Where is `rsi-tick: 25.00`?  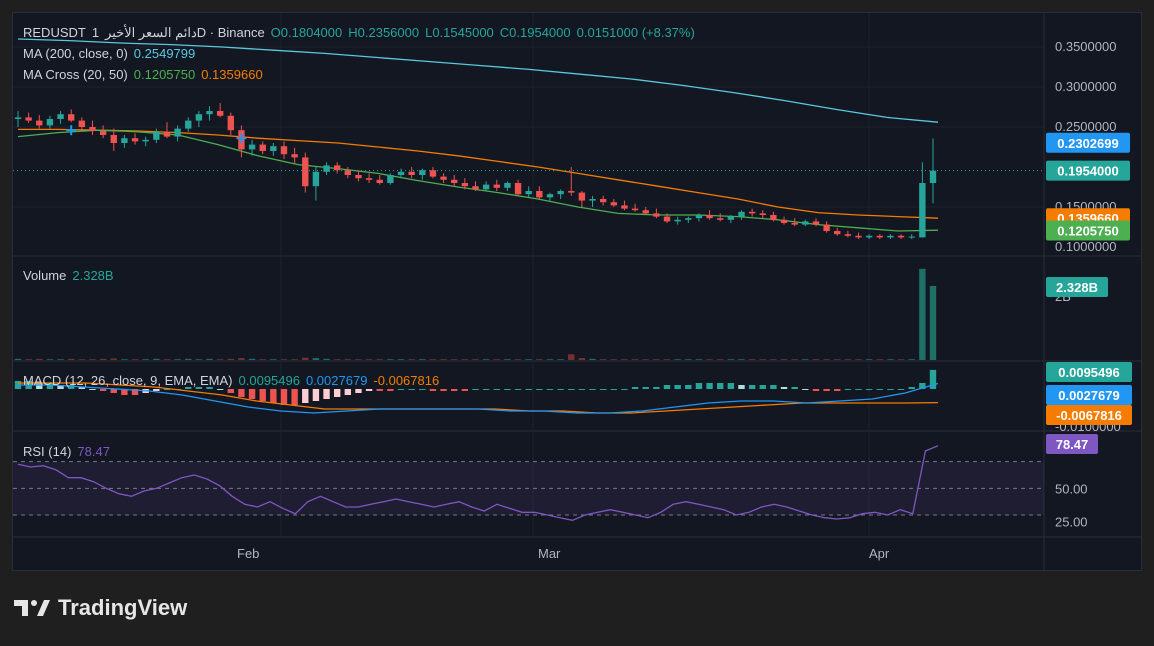 rsi-tick: 25.00 is located at coordinates (1071, 522).